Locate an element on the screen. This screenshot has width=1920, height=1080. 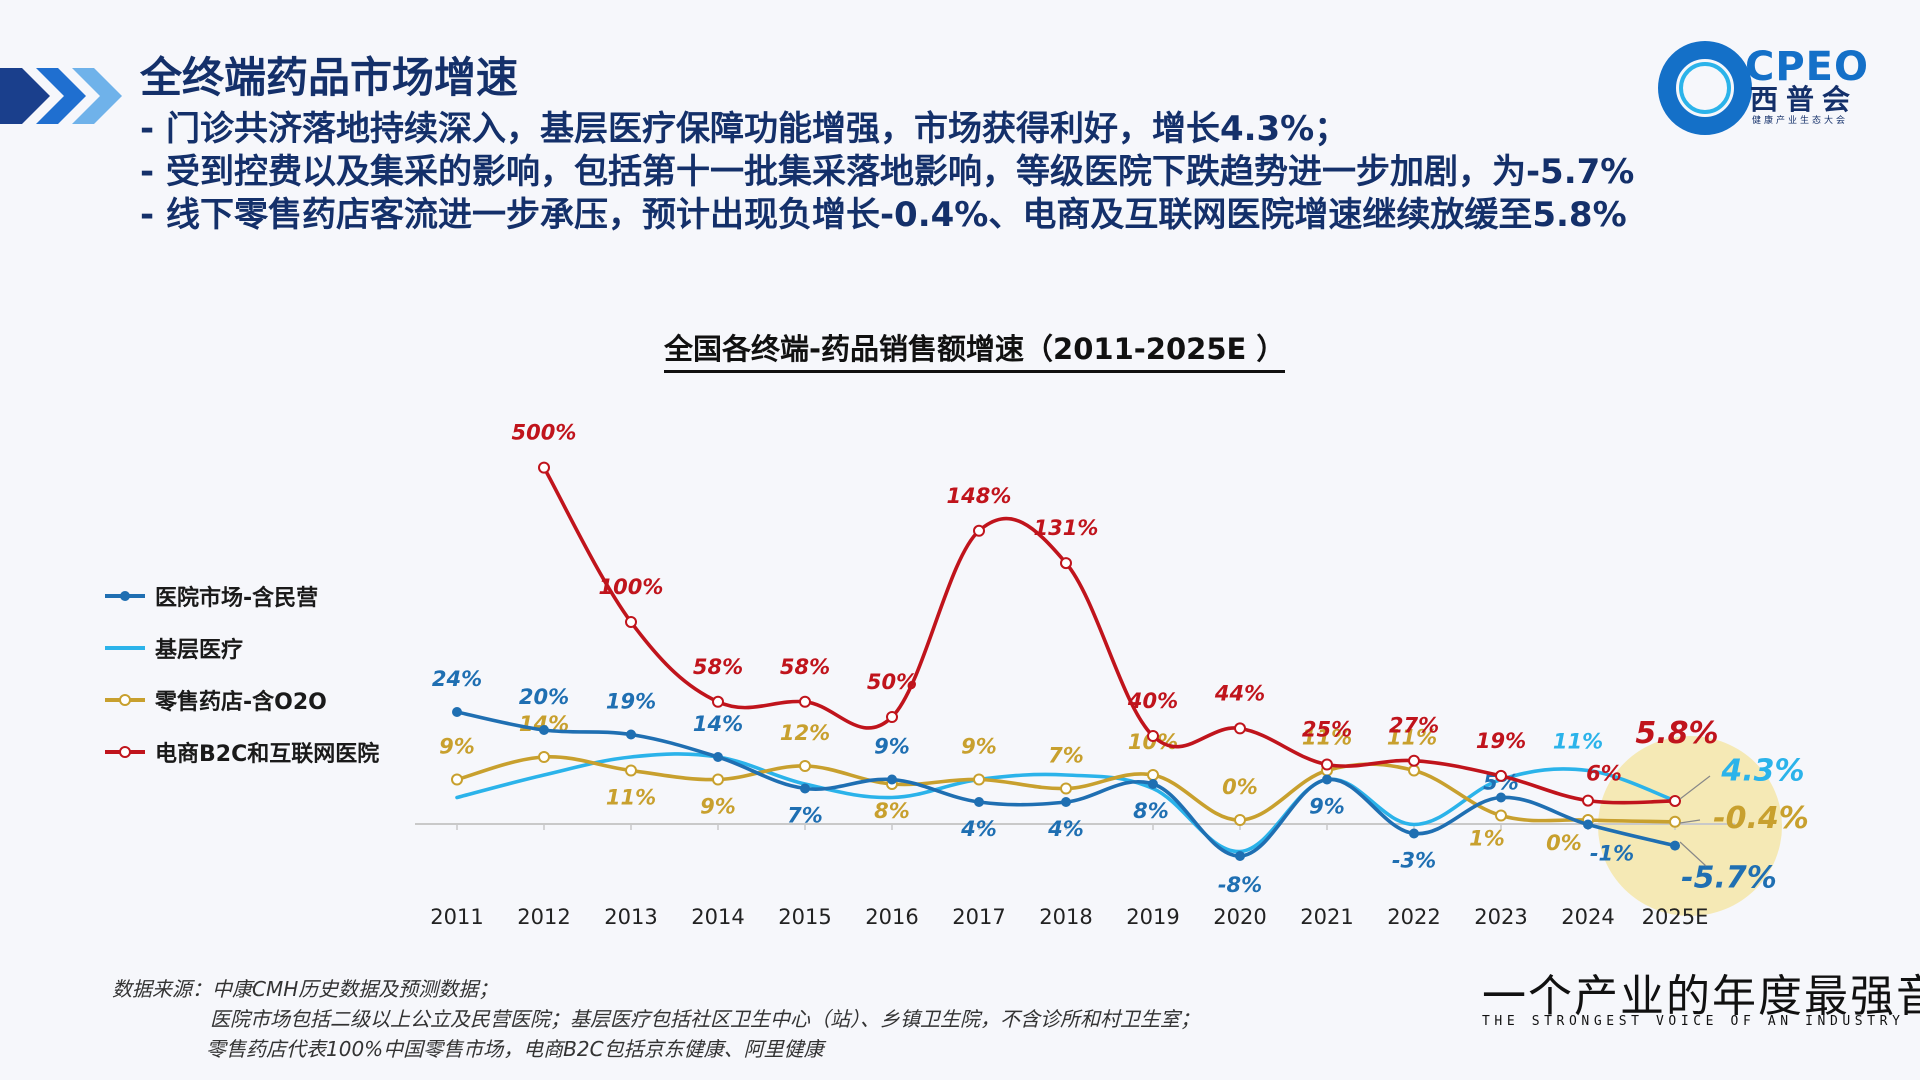
data-label: 19% is located at coordinates (1501, 741).